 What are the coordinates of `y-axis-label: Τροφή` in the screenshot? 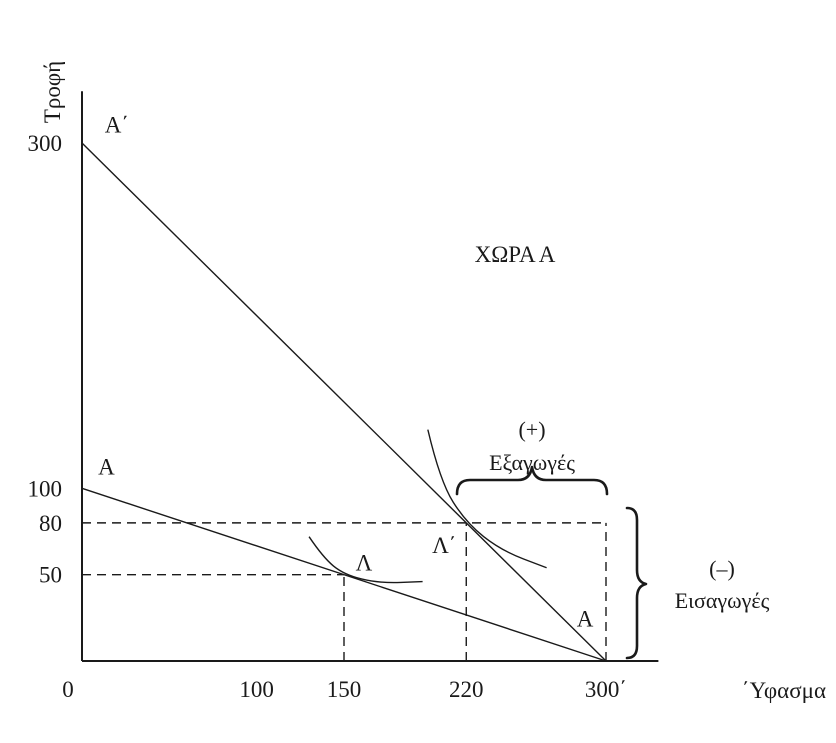 It's located at (52, 92).